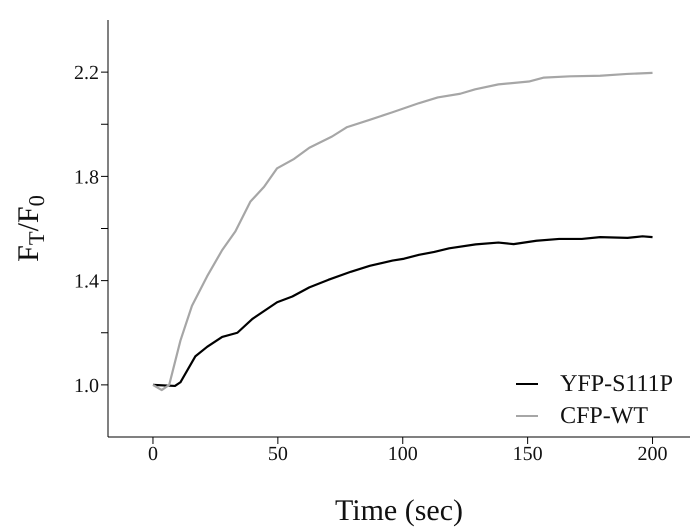  What do you see at coordinates (527, 454) in the screenshot?
I see `x-tick-label: 150` at bounding box center [527, 454].